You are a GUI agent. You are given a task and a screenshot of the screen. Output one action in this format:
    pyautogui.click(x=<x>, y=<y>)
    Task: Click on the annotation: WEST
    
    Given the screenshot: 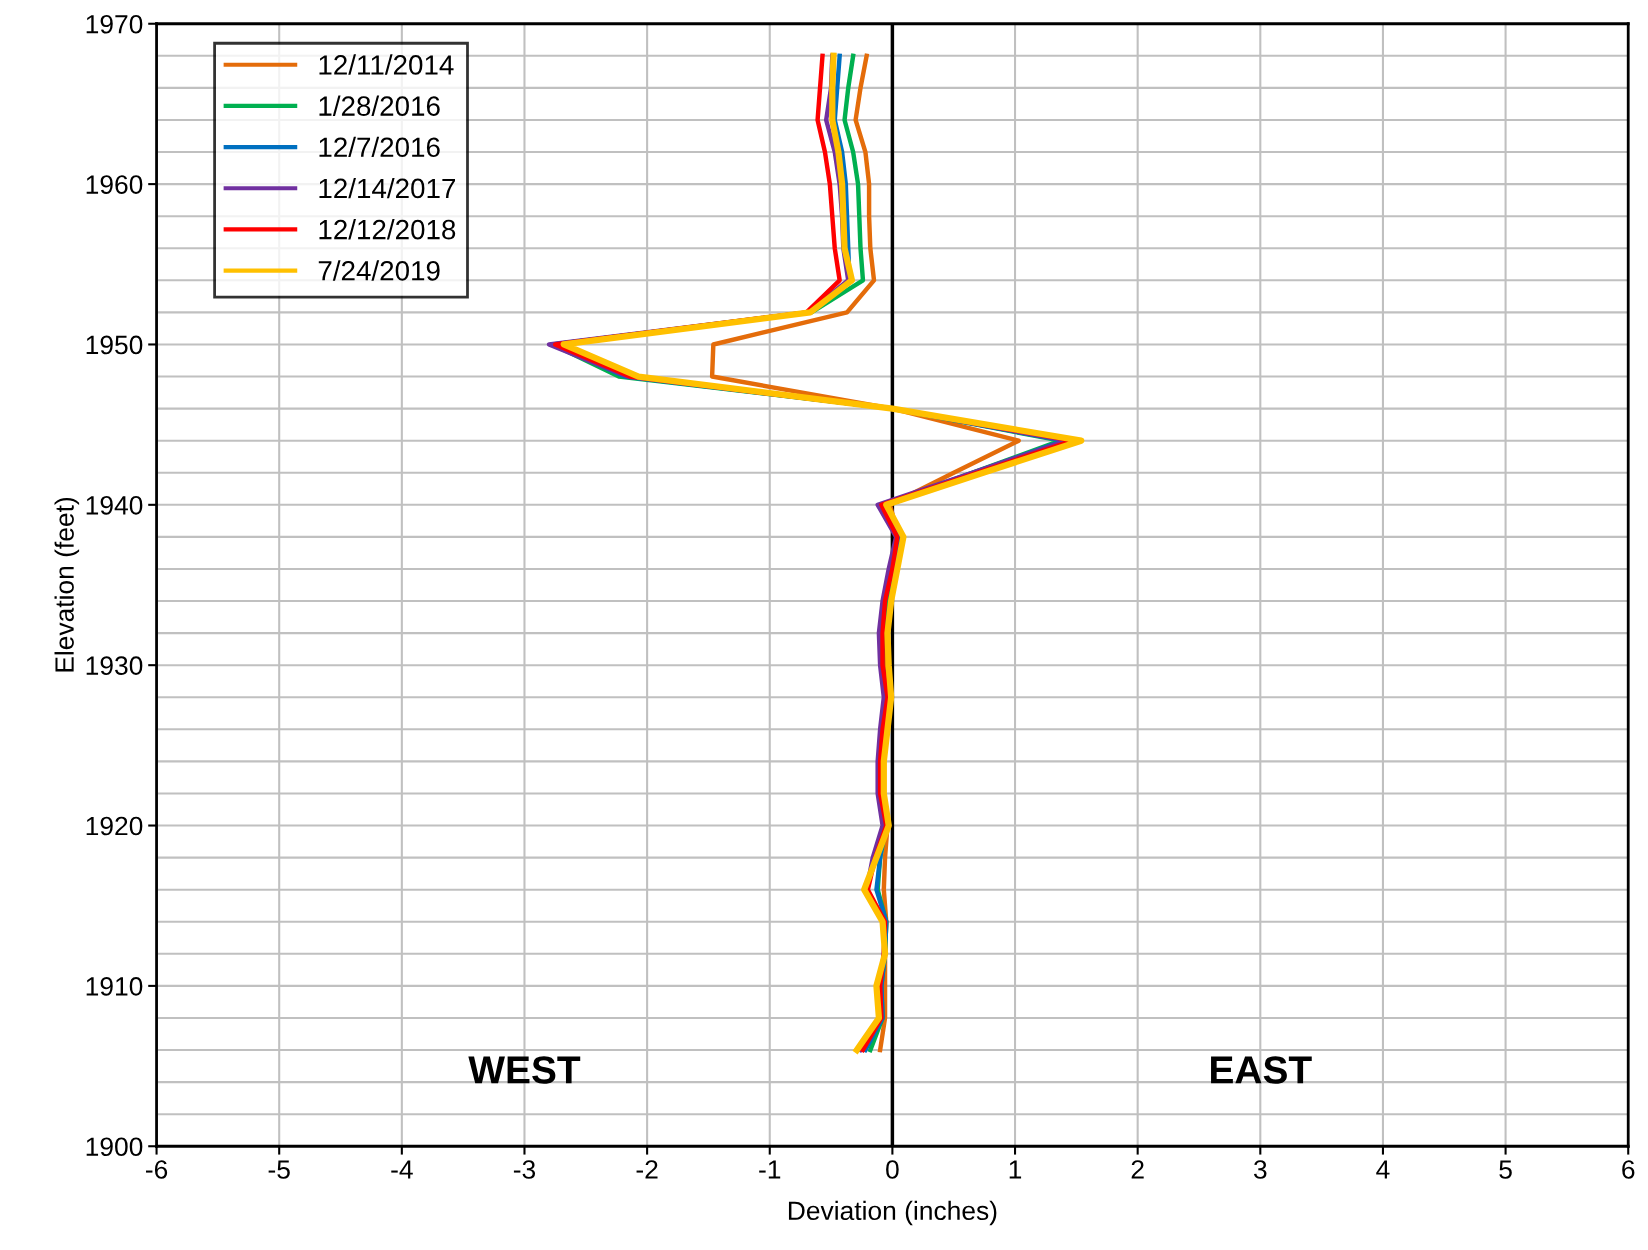 What is the action you would take?
    pyautogui.click(x=524, y=1070)
    